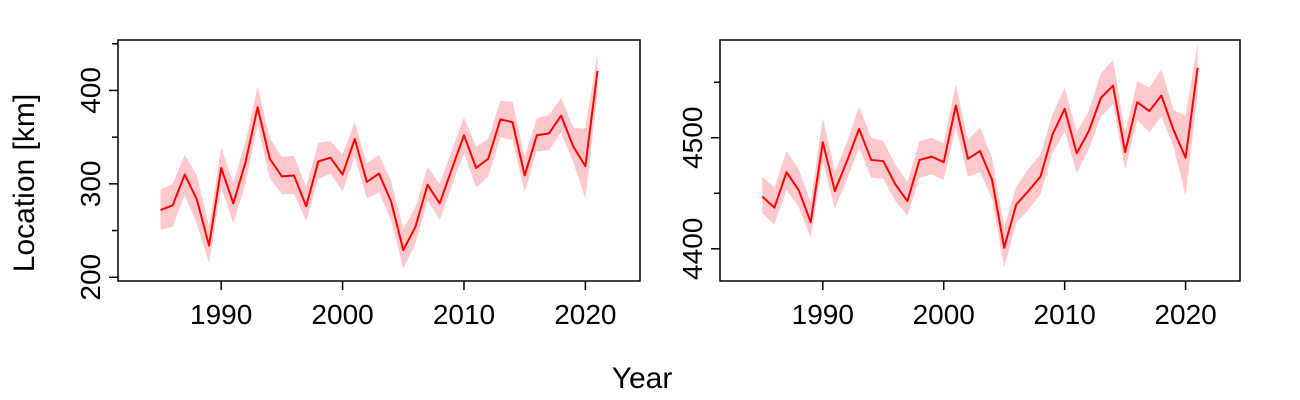 The height and width of the screenshot is (400, 1300). I want to click on y-tick-label: 300, so click(90, 183).